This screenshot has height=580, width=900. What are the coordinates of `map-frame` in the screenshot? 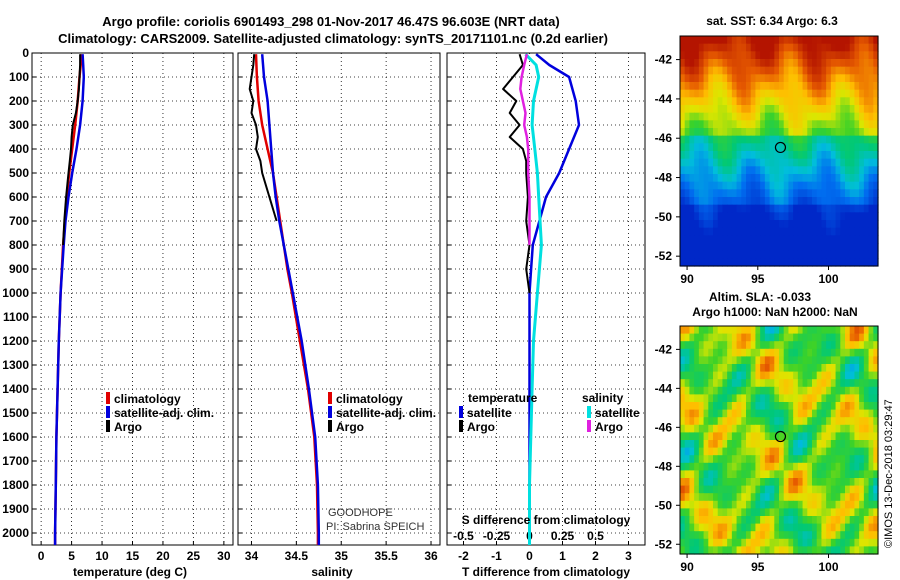 It's located at (779, 440).